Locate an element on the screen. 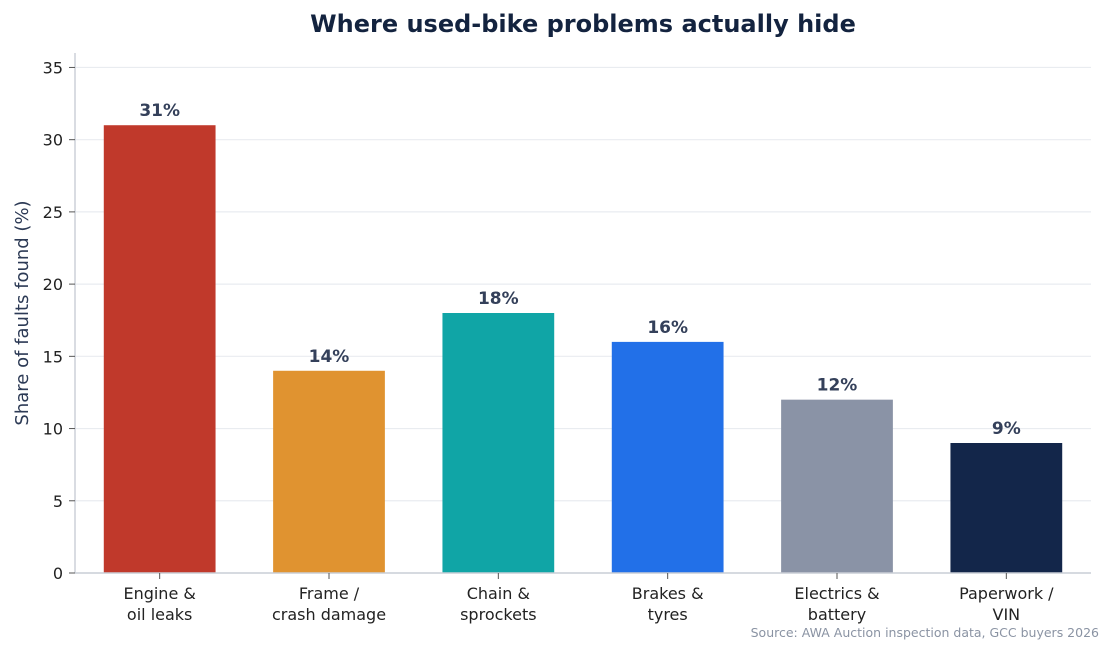 This screenshot has width=1113, height=657. y-tick-label: 20 is located at coordinates (53, 284).